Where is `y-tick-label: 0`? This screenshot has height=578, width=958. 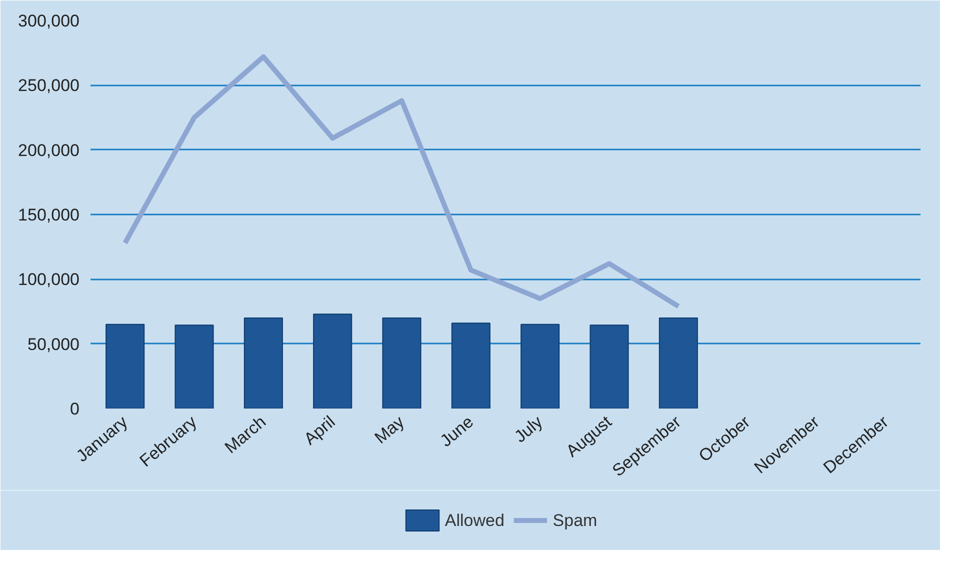 y-tick-label: 0 is located at coordinates (75, 409).